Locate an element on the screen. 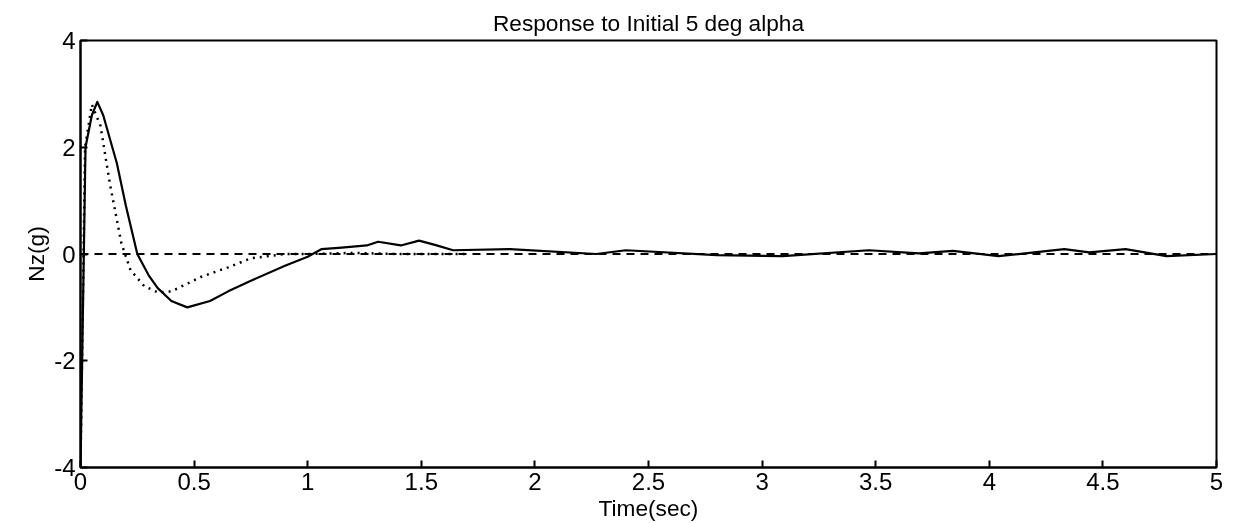 This screenshot has width=1246, height=523. x-tick-label: 5 is located at coordinates (1216, 481).